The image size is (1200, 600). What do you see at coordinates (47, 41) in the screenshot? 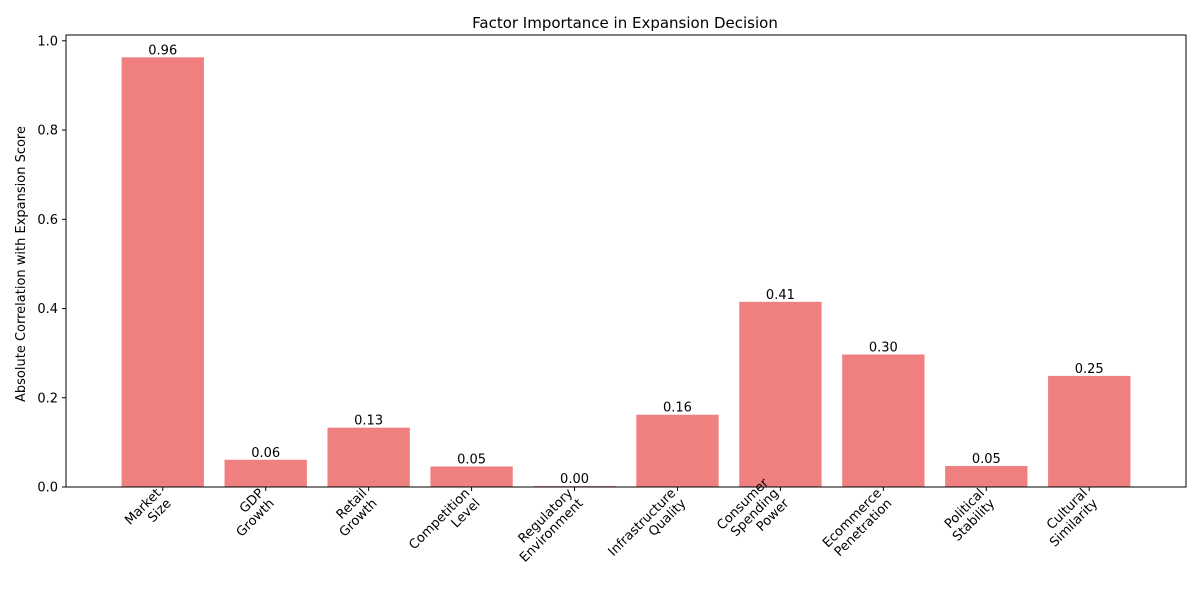
I see `y-tick-label: 1.0` at bounding box center [47, 41].